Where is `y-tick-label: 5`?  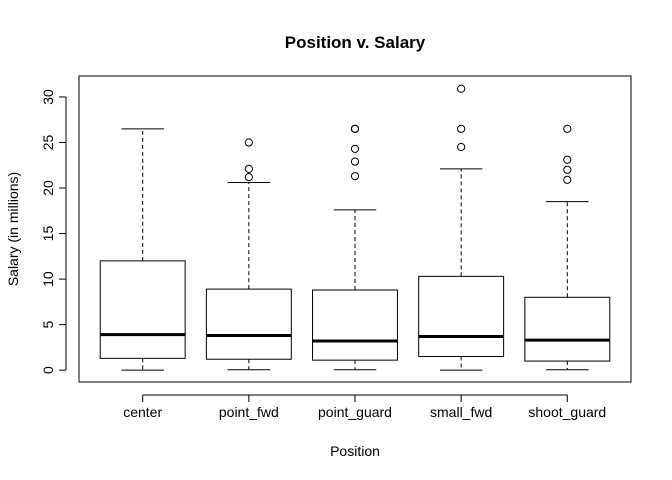 y-tick-label: 5 is located at coordinates (48, 325).